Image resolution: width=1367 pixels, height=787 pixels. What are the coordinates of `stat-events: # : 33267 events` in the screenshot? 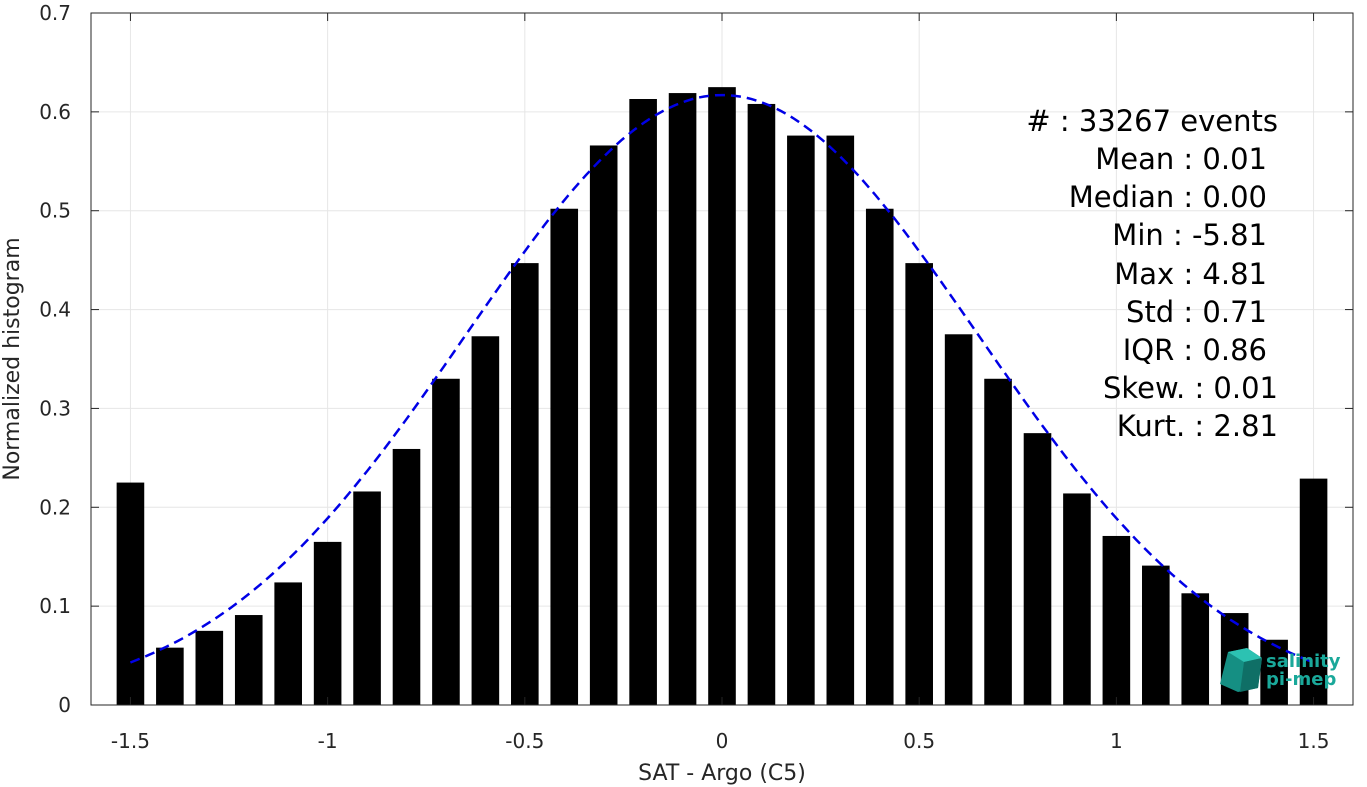 It's located at (1152, 121).